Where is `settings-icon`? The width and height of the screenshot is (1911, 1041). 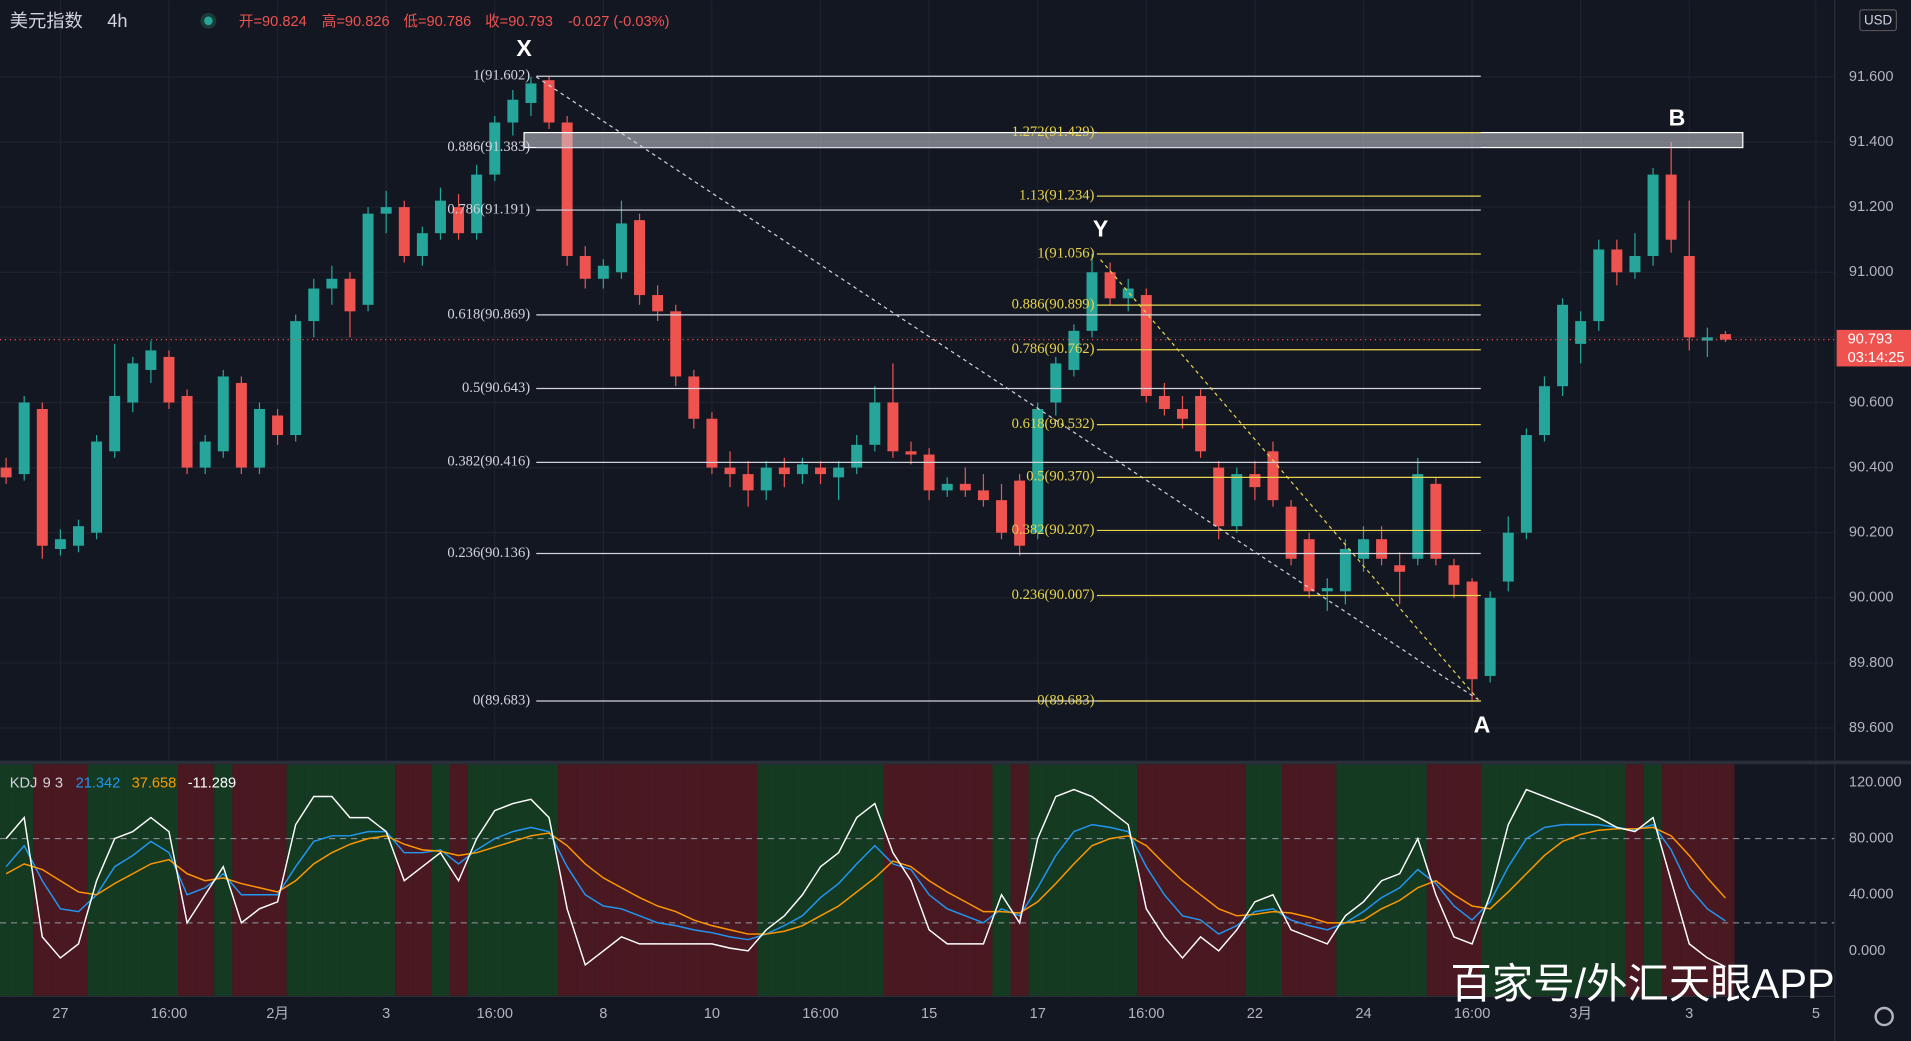 settings-icon is located at coordinates (1884, 1016).